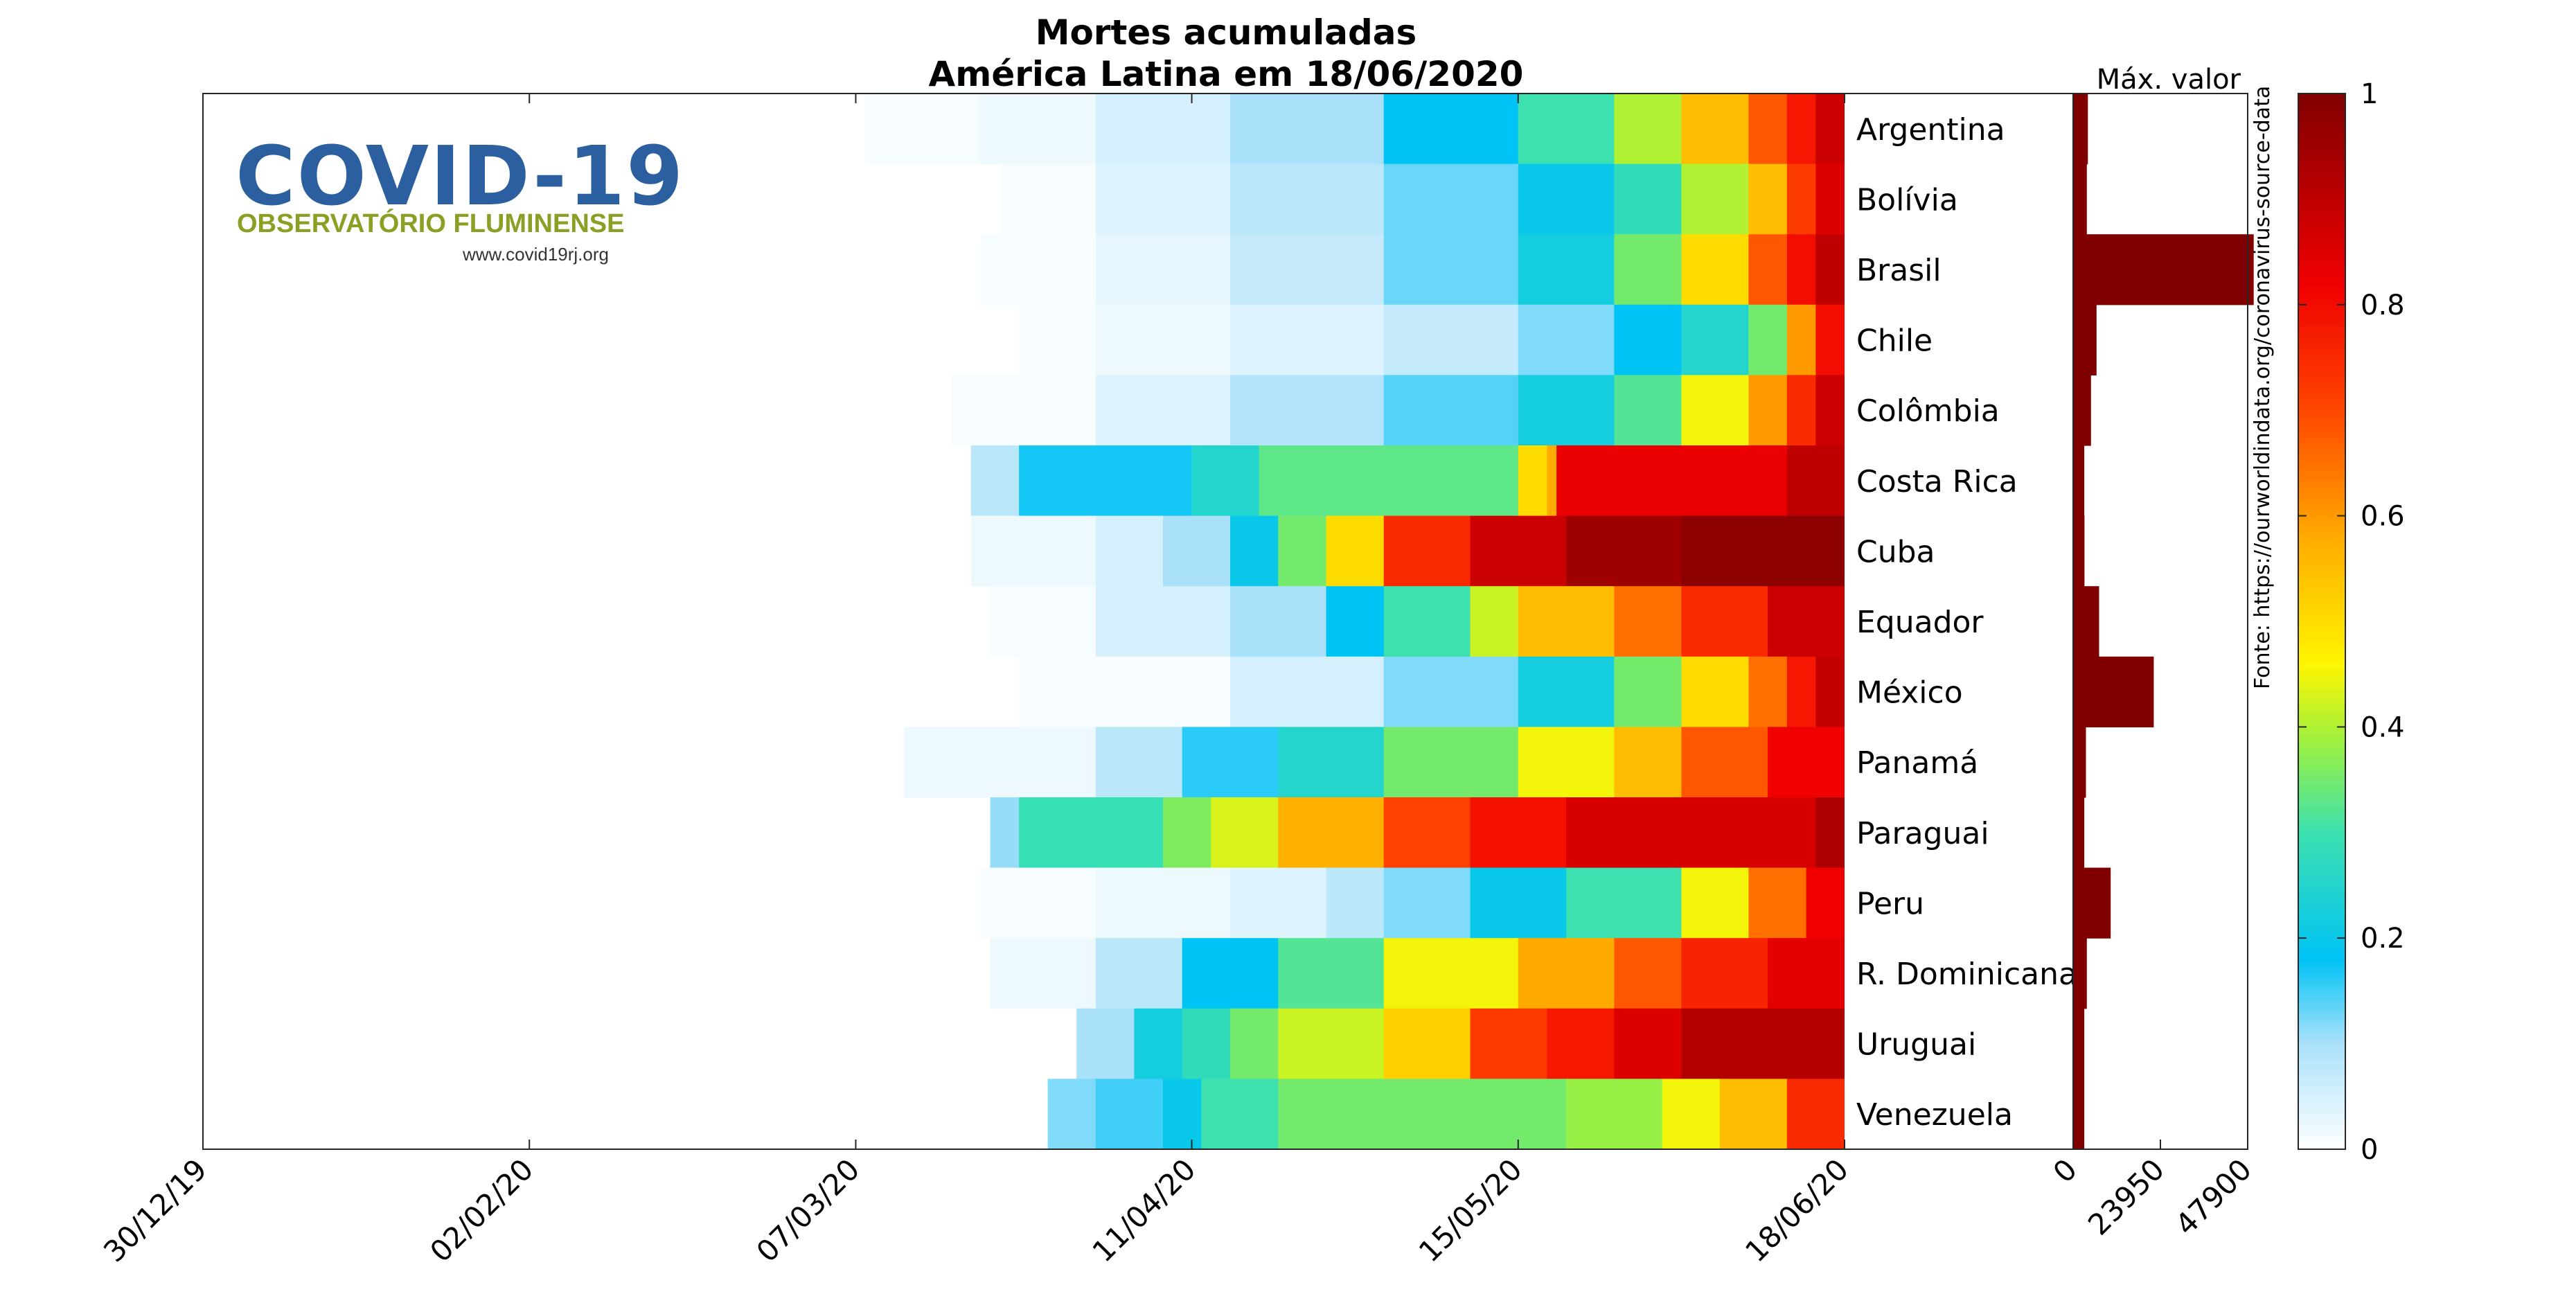  What do you see at coordinates (2369, 94) in the screenshot?
I see `colorbar-tick-label: 1` at bounding box center [2369, 94].